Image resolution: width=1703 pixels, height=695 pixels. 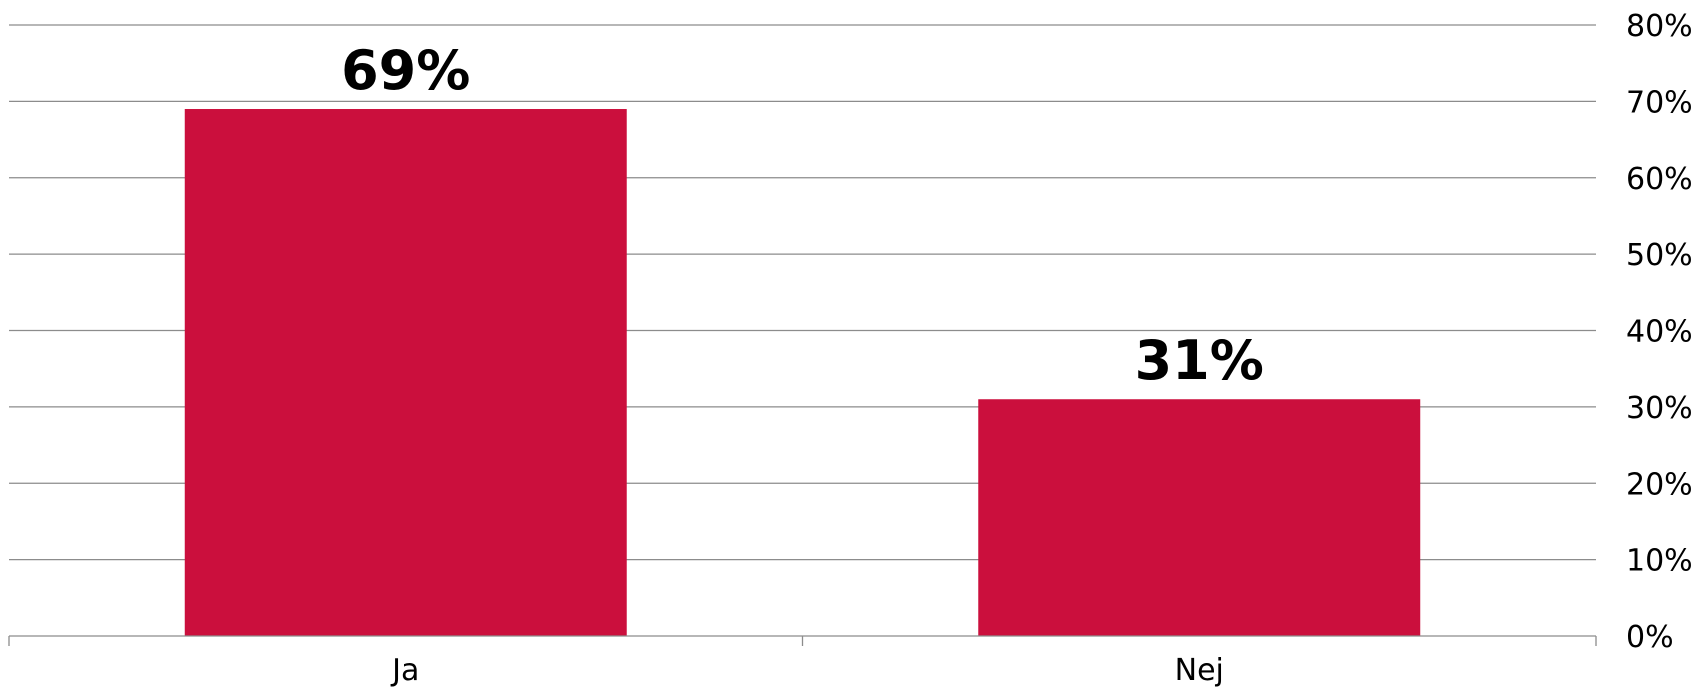 I want to click on y-tick-label: 40%, so click(x=1659, y=332).